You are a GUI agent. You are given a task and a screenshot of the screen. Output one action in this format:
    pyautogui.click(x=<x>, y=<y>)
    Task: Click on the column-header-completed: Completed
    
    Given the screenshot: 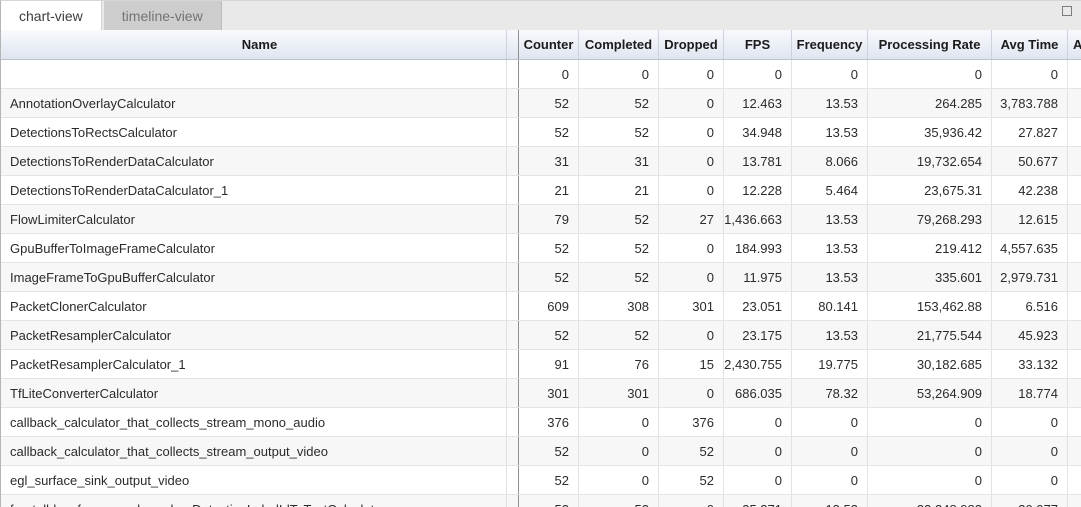 What is the action you would take?
    pyautogui.click(x=619, y=44)
    